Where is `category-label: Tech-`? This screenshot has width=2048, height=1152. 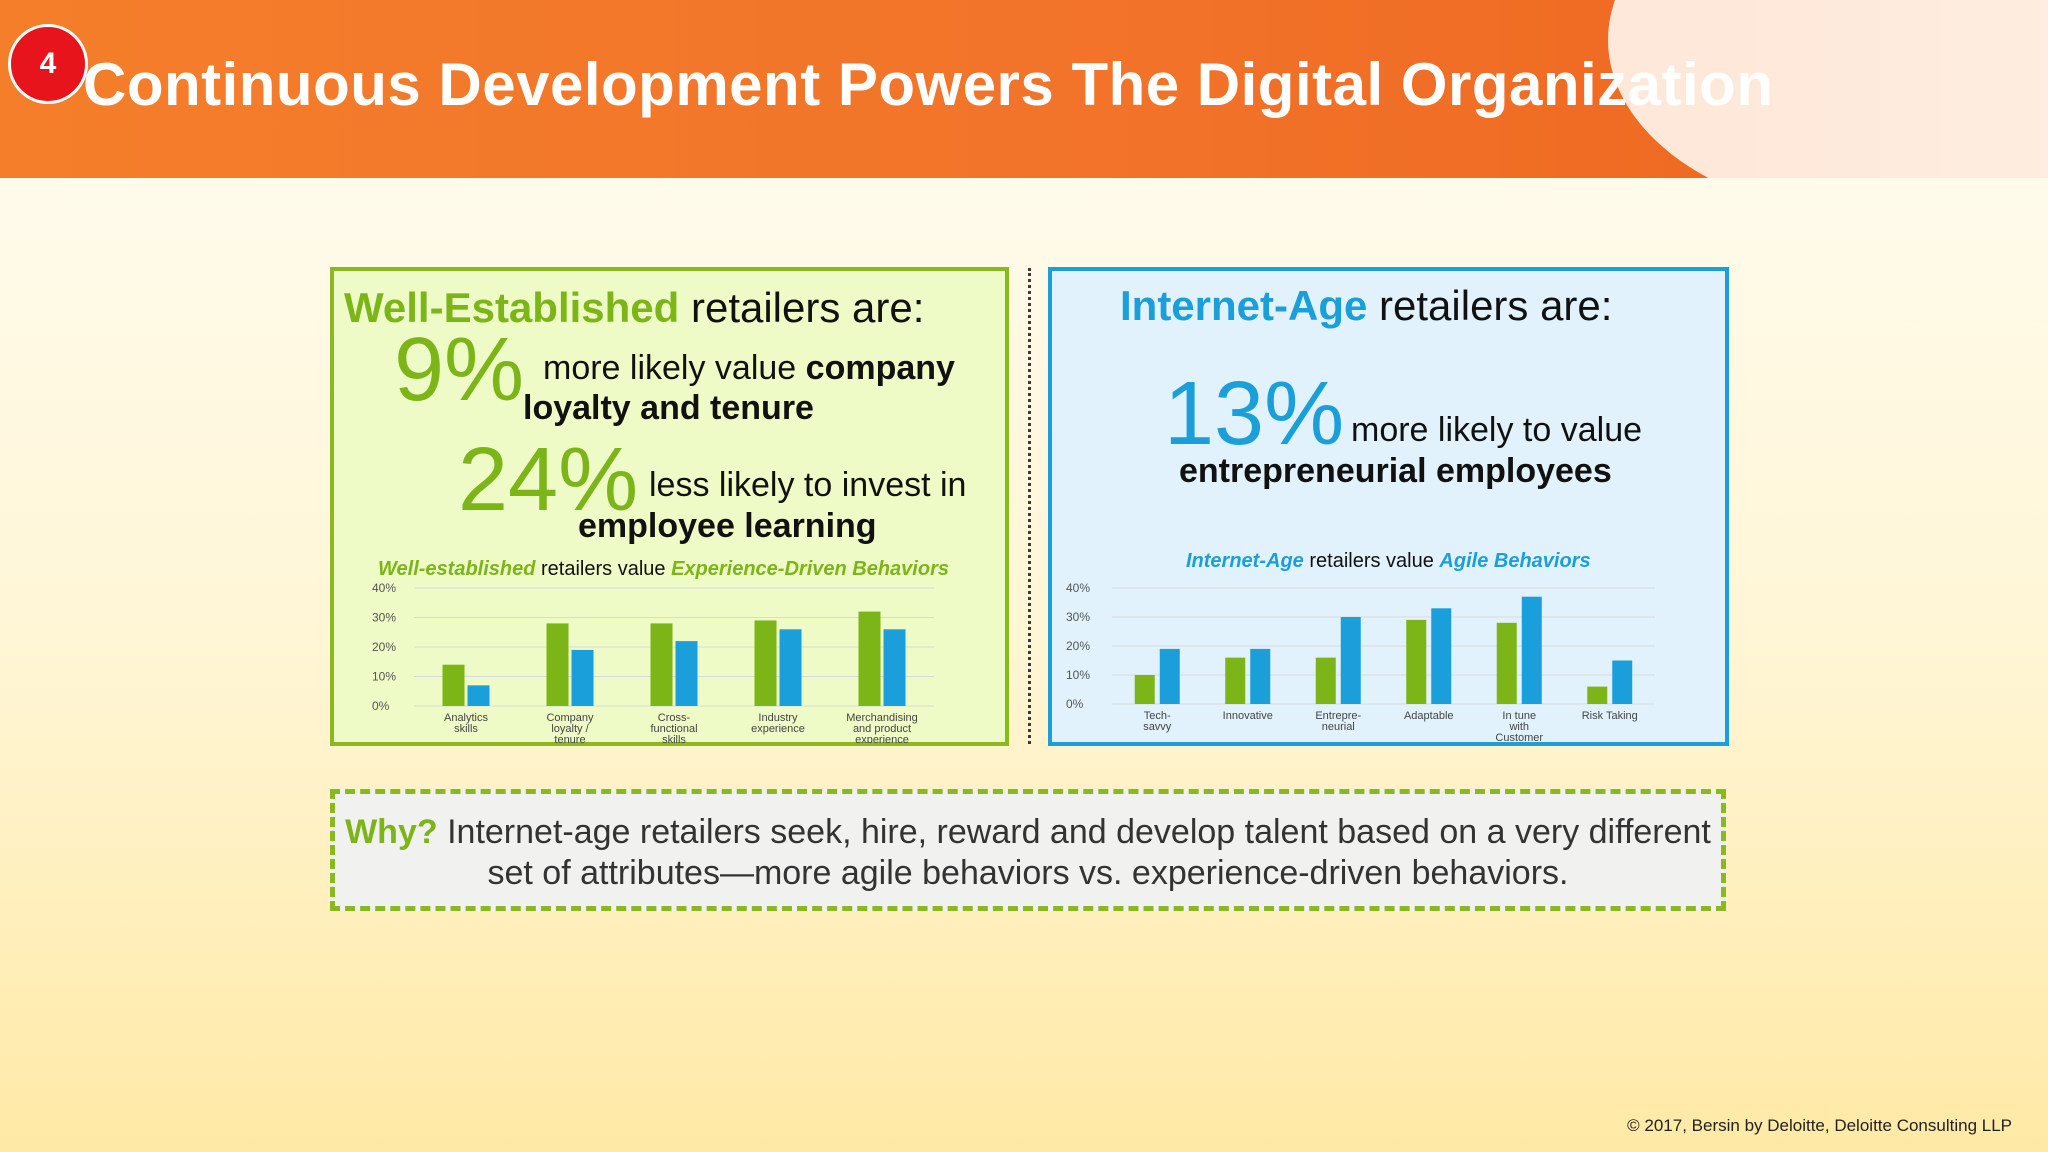
category-label: Tech- is located at coordinates (1157, 716).